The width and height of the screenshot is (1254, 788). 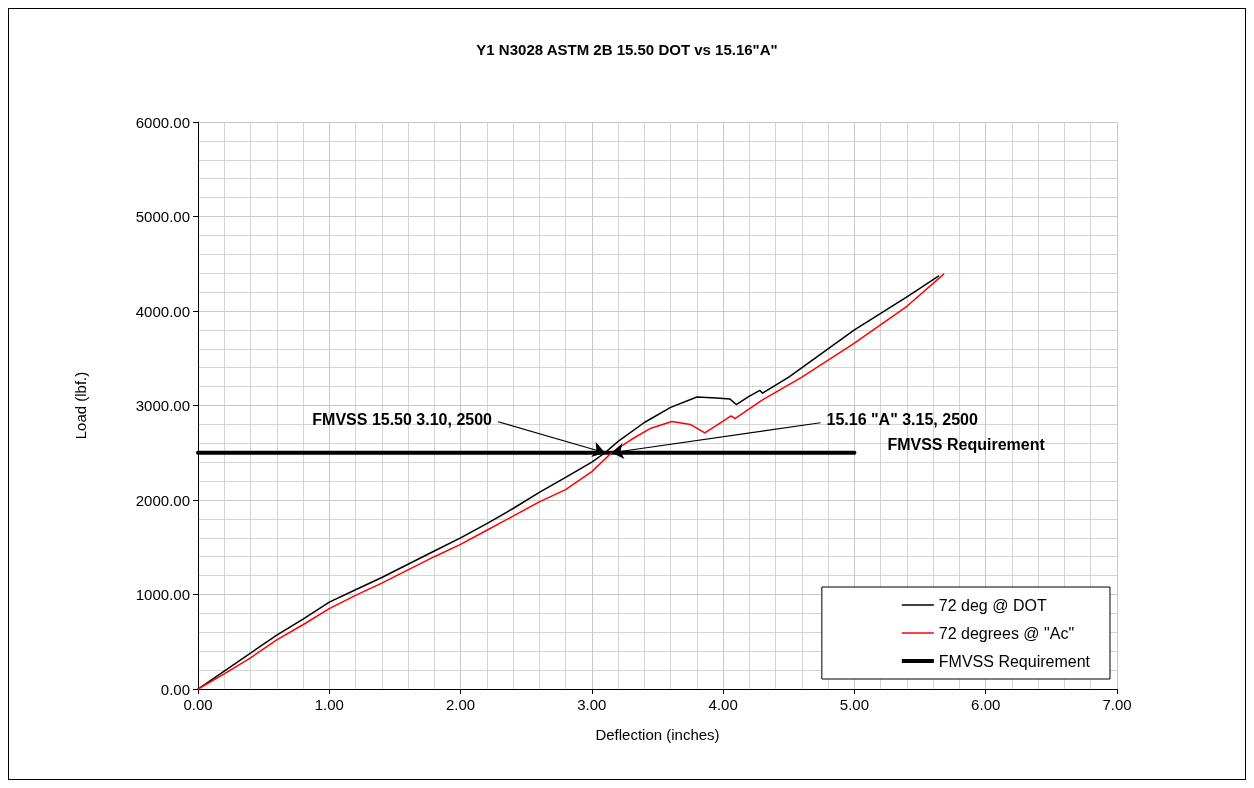 I want to click on x-tick-label: 3.00, so click(x=592, y=704).